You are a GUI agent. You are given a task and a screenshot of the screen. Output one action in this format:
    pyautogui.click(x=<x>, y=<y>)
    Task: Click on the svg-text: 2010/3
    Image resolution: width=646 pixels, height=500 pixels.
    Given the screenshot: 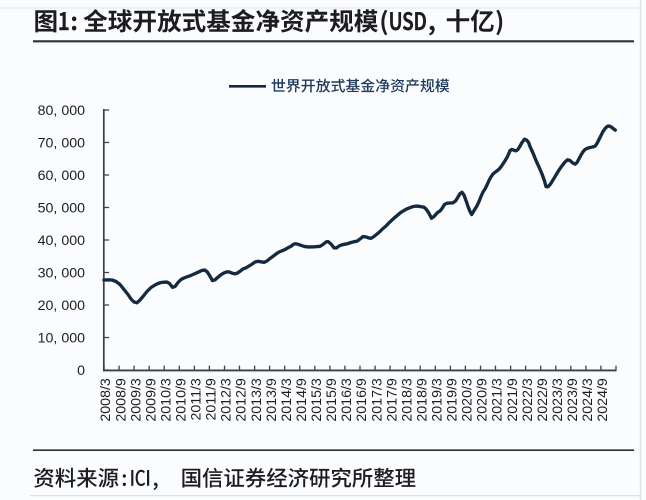 What is the action you would take?
    pyautogui.click(x=166, y=400)
    